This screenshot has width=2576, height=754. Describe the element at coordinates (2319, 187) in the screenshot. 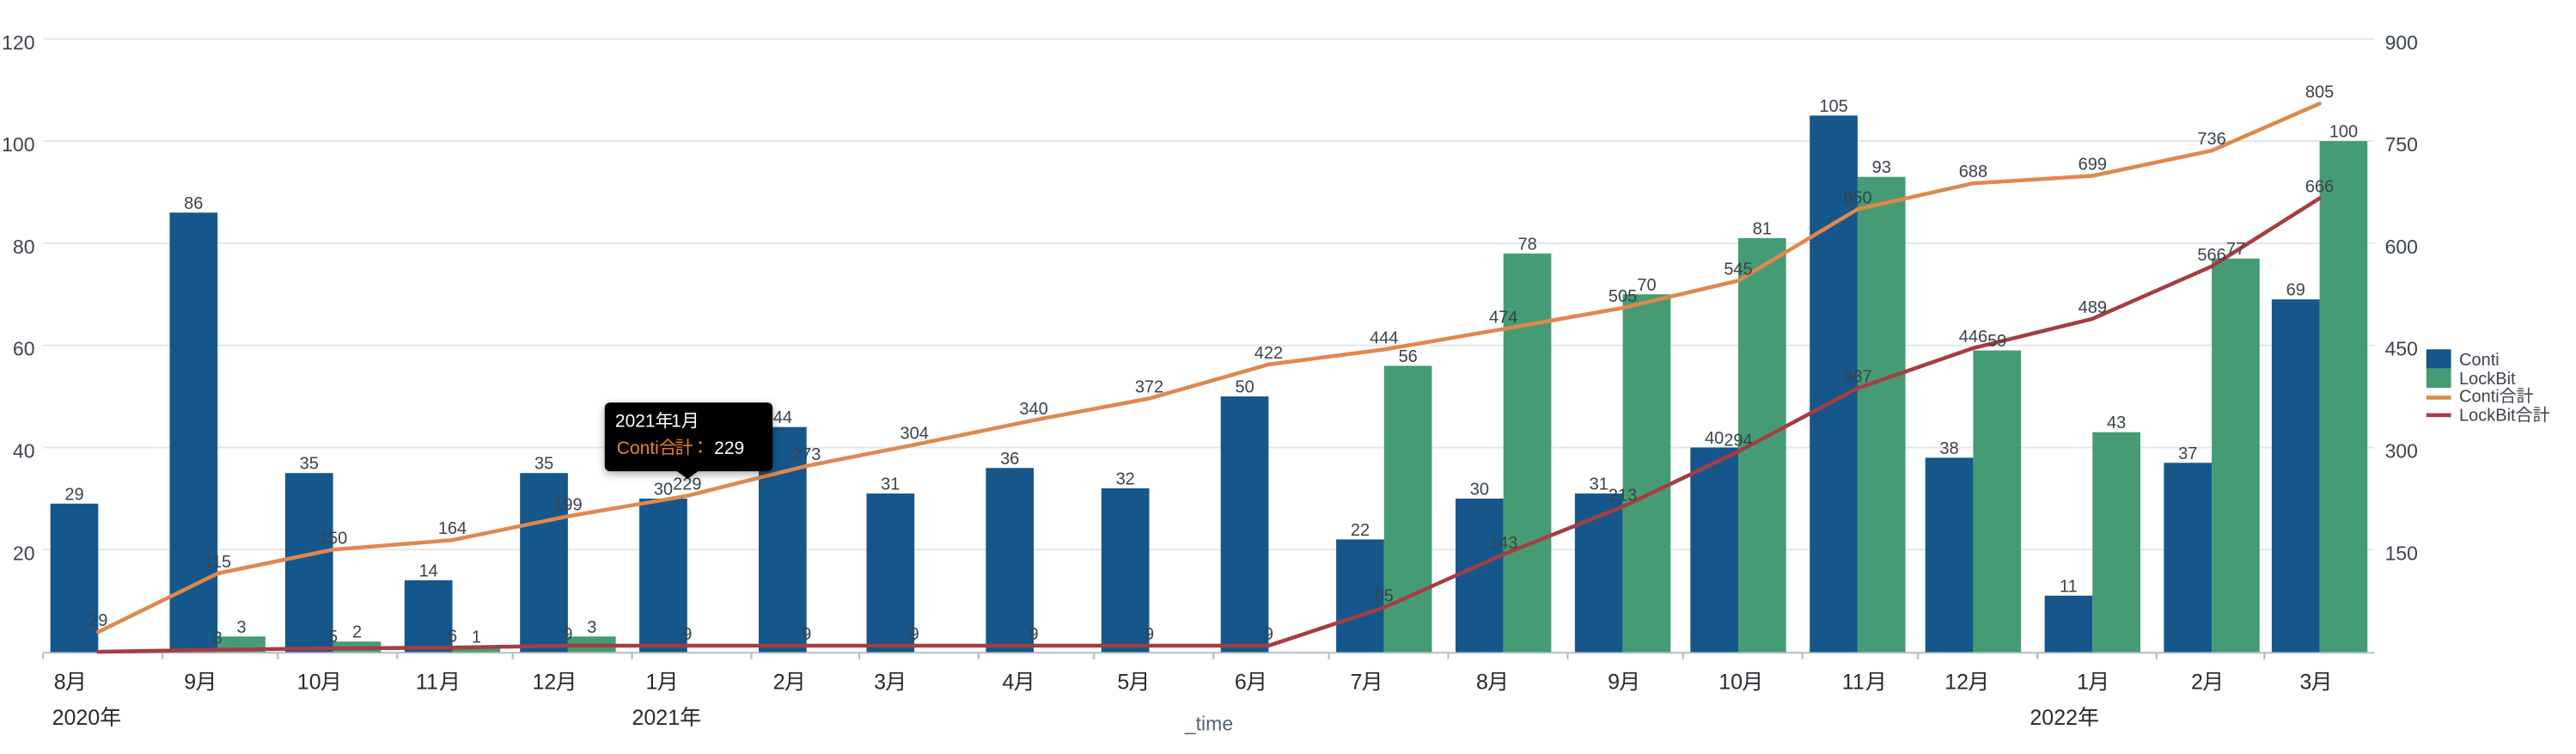

I see `svg-text: 666` at that location.